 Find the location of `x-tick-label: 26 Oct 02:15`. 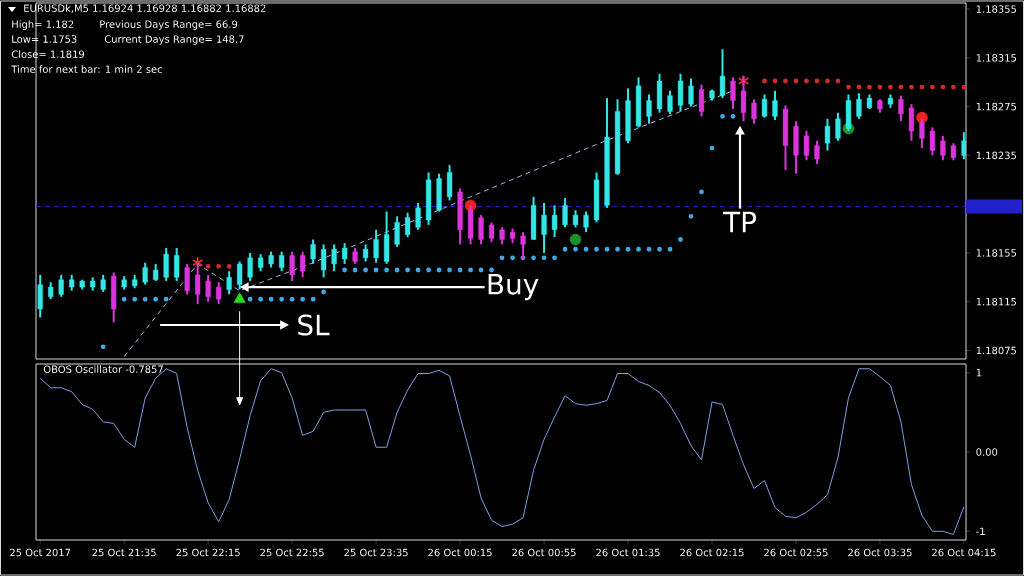

x-tick-label: 26 Oct 02:15 is located at coordinates (712, 552).